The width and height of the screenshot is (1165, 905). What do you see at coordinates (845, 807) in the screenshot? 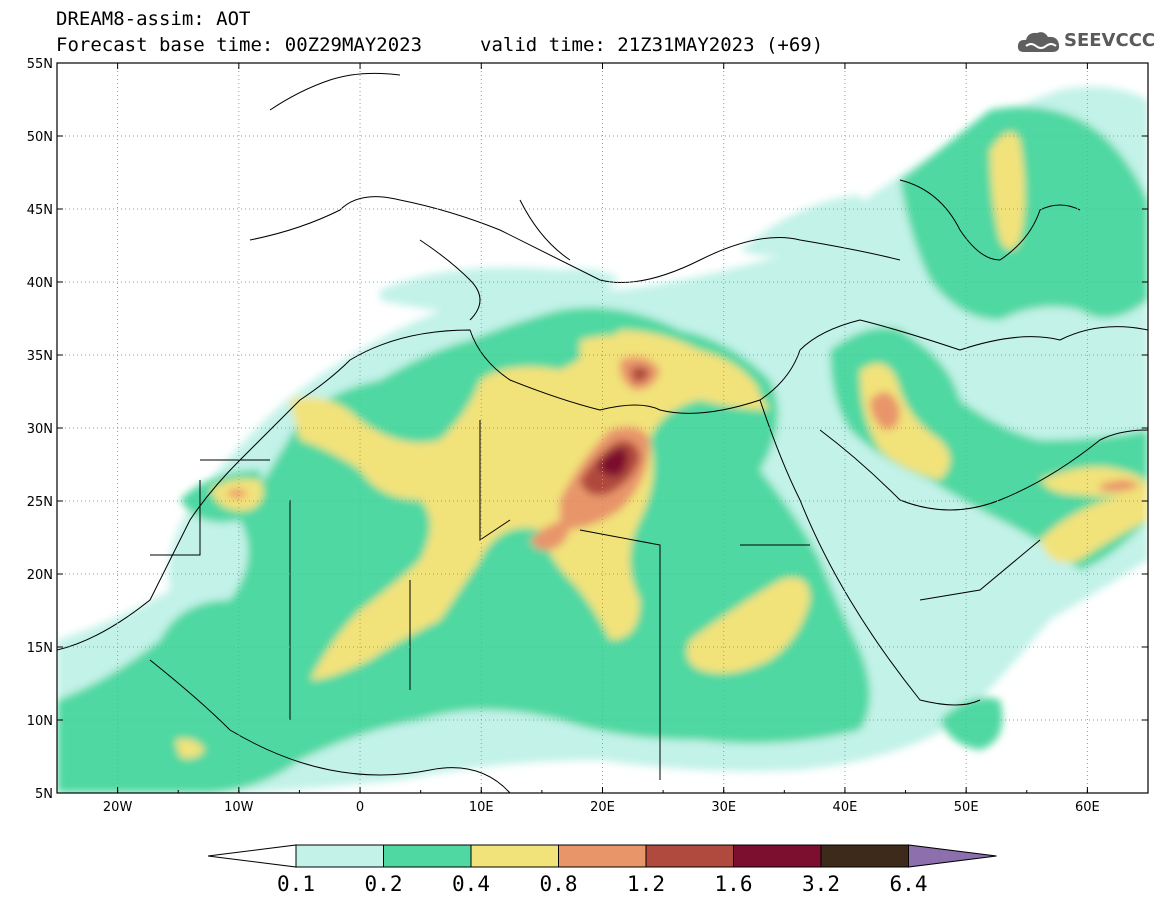
I see `lon-tick-label: 40E` at bounding box center [845, 807].